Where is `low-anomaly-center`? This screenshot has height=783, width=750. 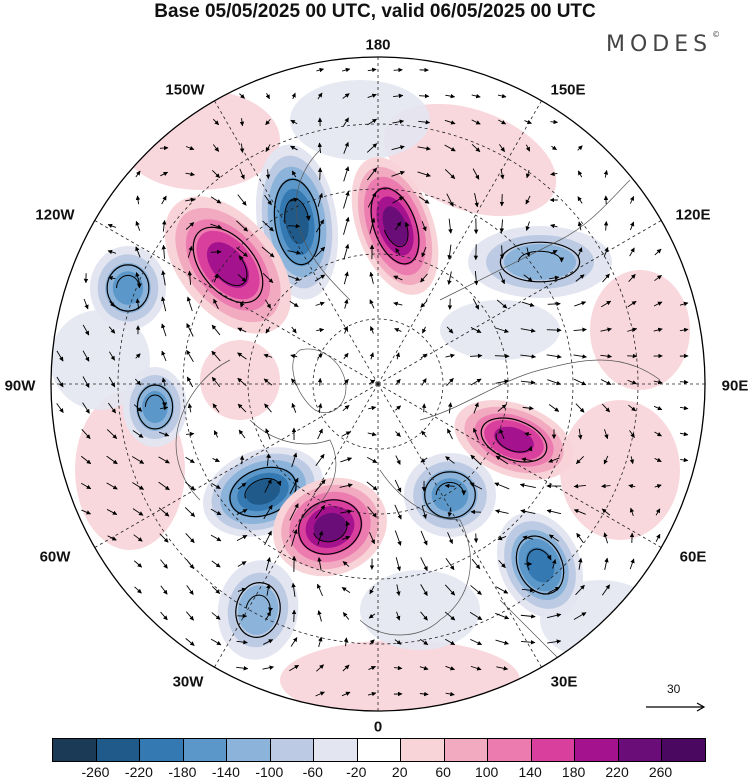 low-anomaly-center is located at coordinates (258, 610).